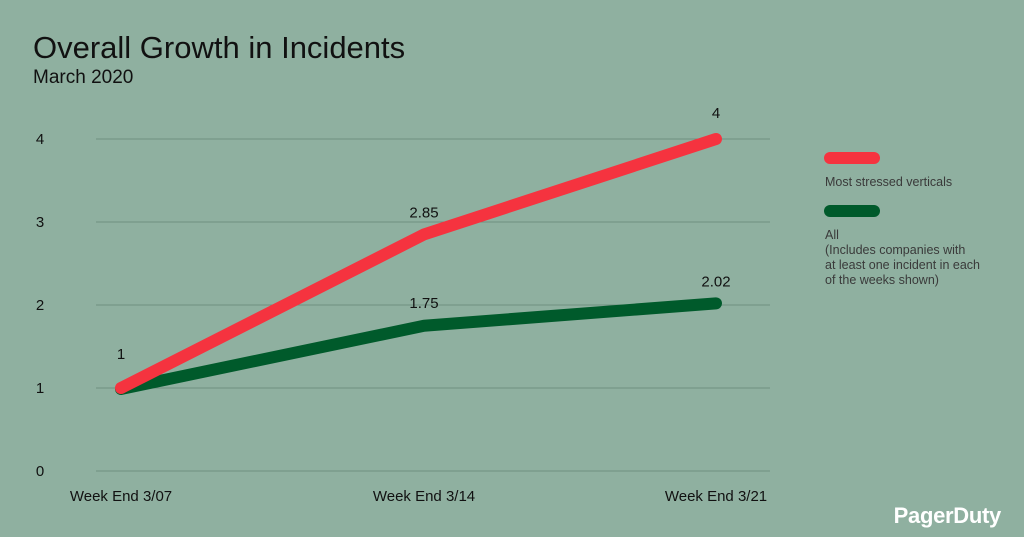 This screenshot has width=1024, height=537. I want to click on data-label: 1, so click(121, 354).